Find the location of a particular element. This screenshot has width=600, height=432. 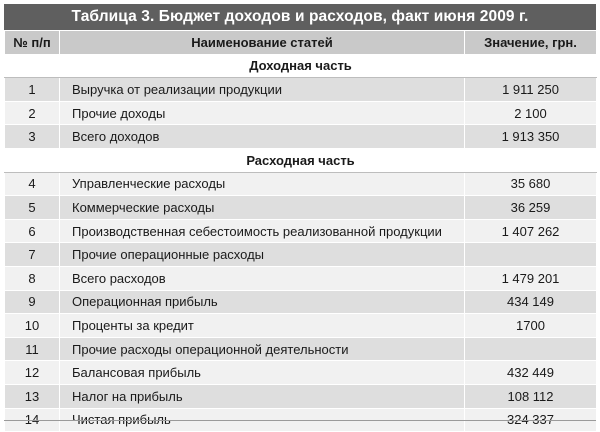

row-value-cell: 35 680 is located at coordinates (530, 184).